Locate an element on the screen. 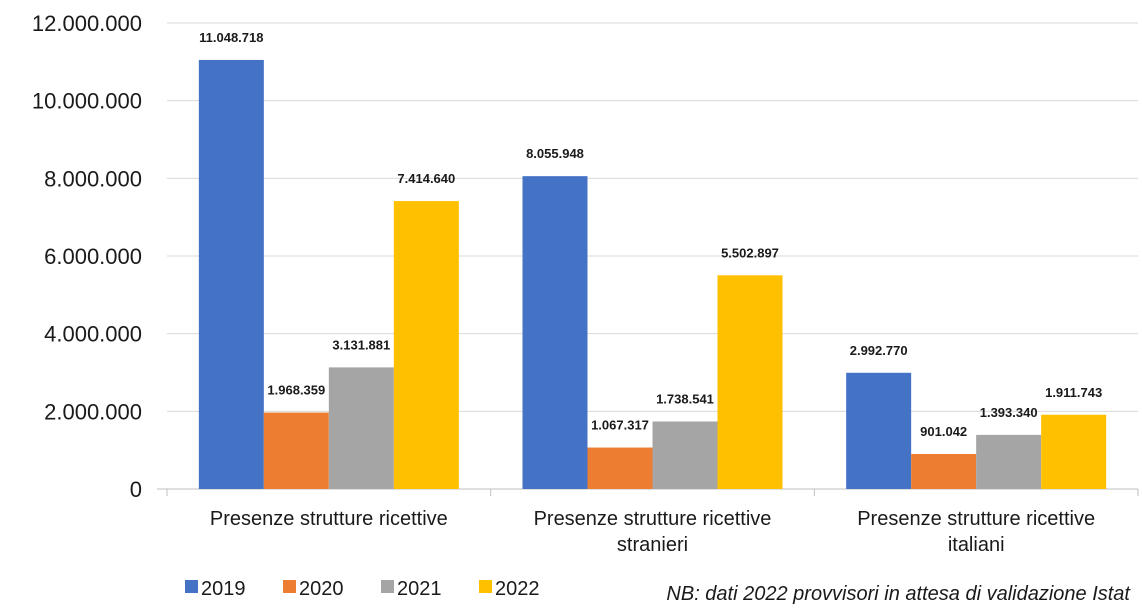 The height and width of the screenshot is (608, 1142). data-label: 8.055.948 is located at coordinates (555, 153).